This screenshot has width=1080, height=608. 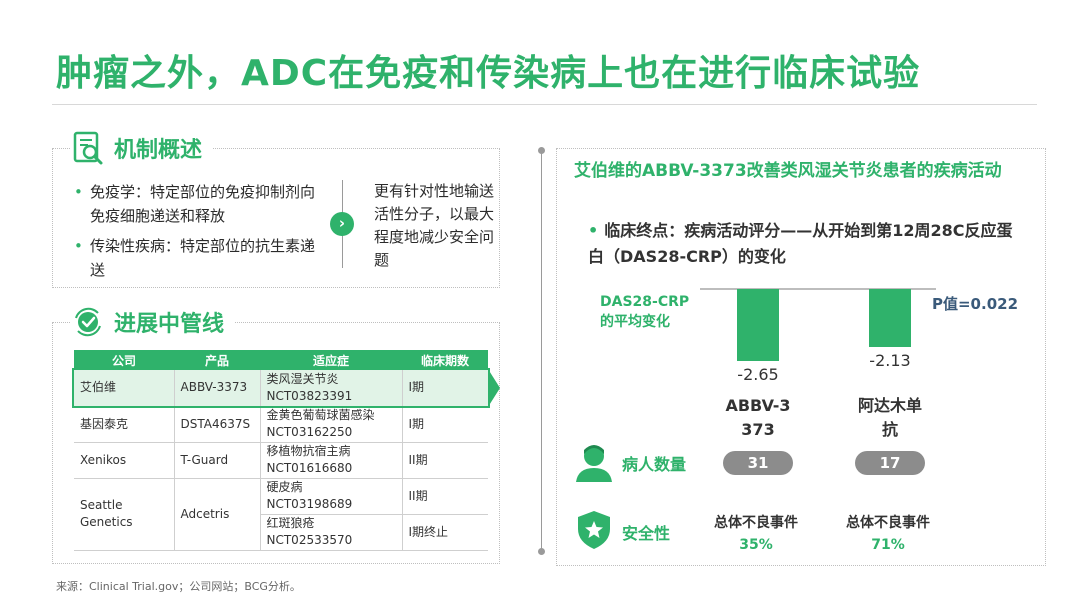 I want to click on adverse-event-stat: 总体不良事件 35%, so click(x=756, y=534).